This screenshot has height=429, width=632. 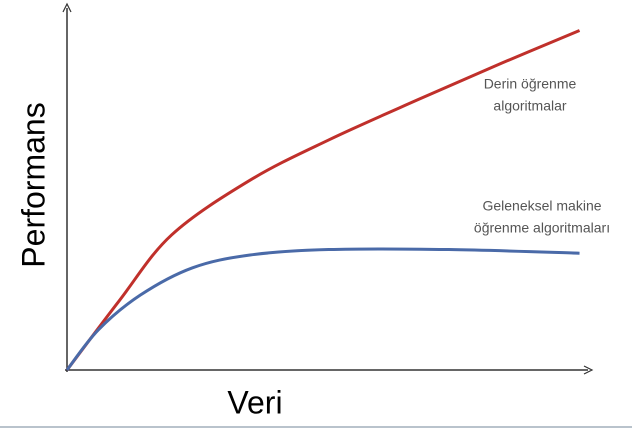 What do you see at coordinates (67, 7) in the screenshot?
I see `y-axis-arrow` at bounding box center [67, 7].